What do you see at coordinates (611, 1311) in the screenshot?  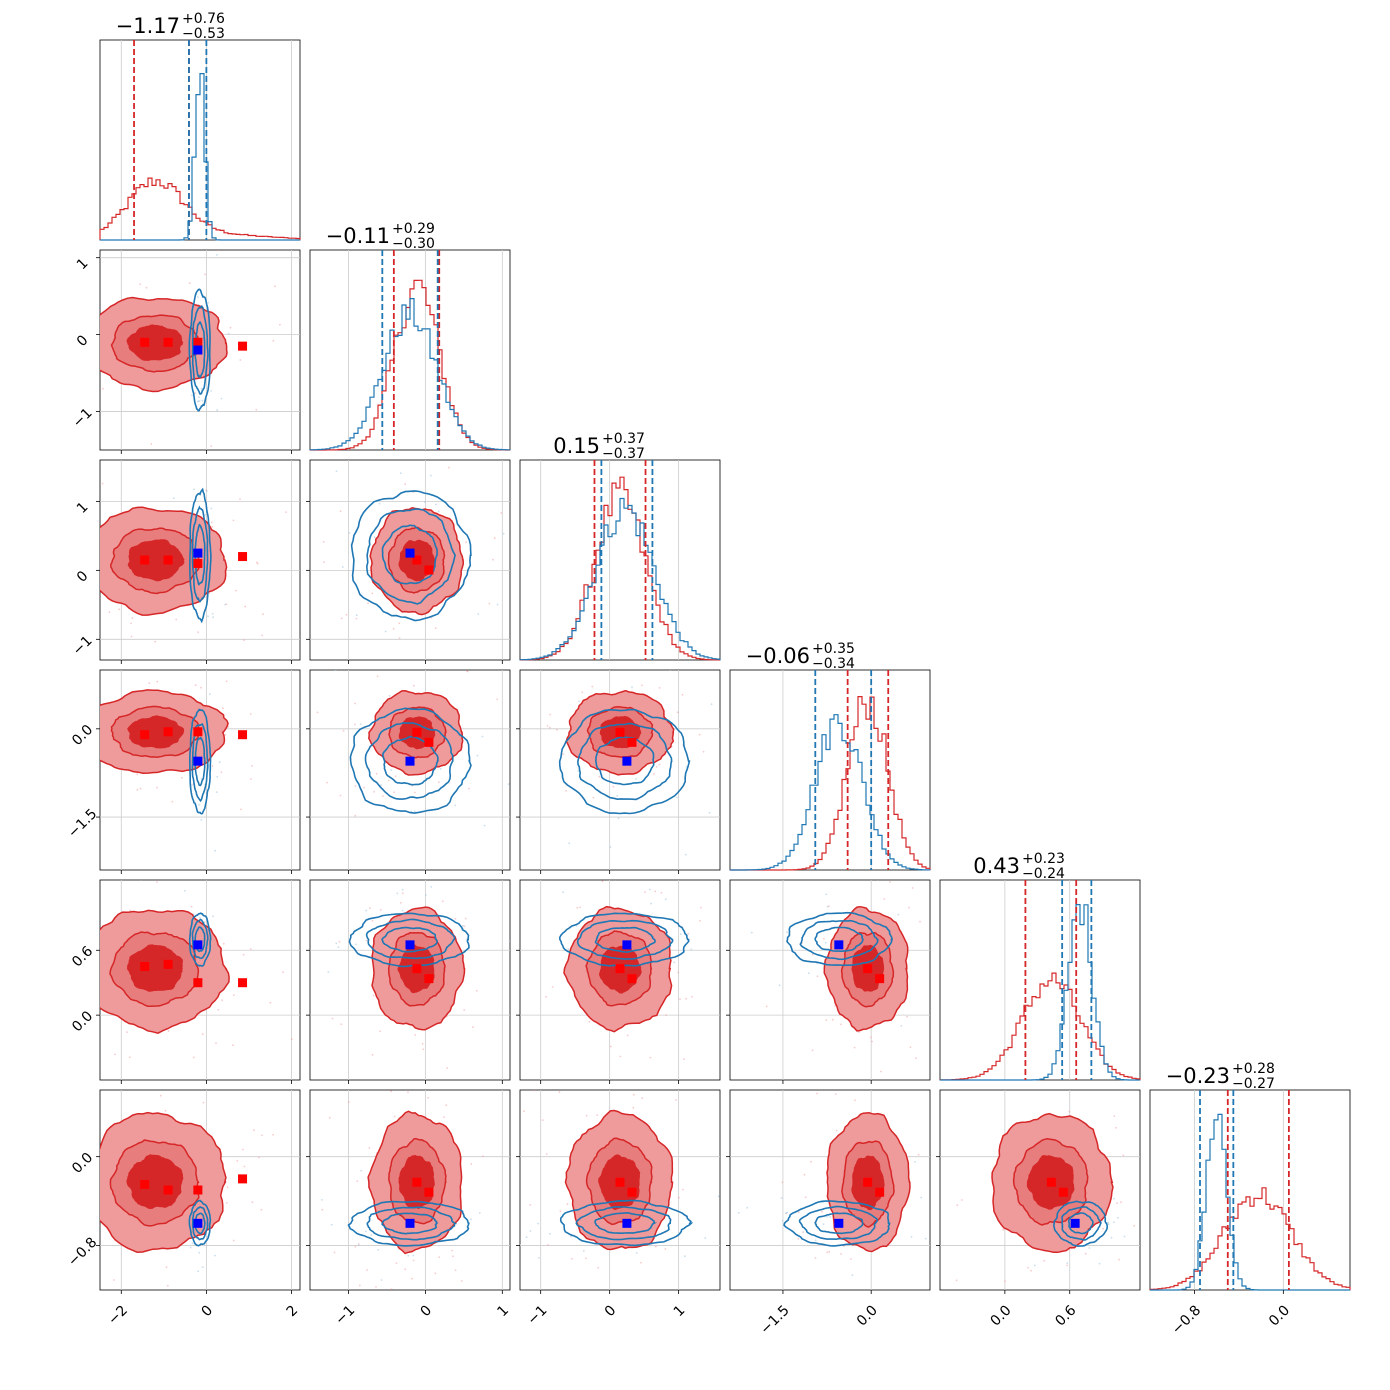 I see `x-tick-label-2-1: 0` at bounding box center [611, 1311].